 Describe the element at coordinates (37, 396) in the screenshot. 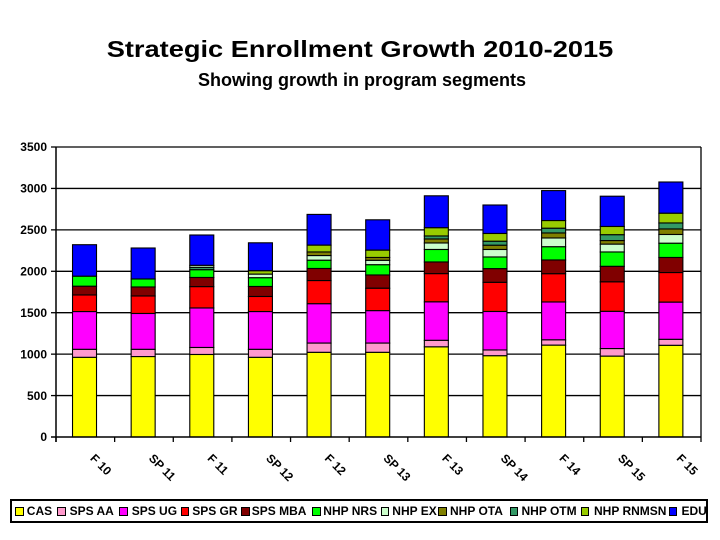

I see `svg-text: 500` at that location.